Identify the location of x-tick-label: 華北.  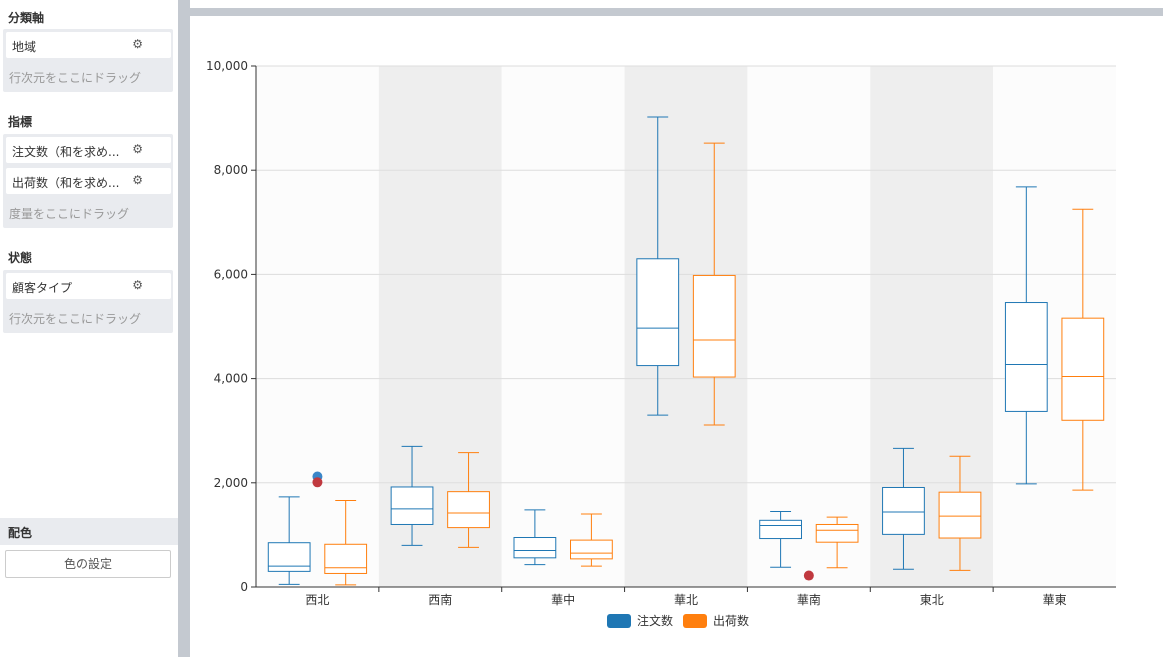
(686, 599).